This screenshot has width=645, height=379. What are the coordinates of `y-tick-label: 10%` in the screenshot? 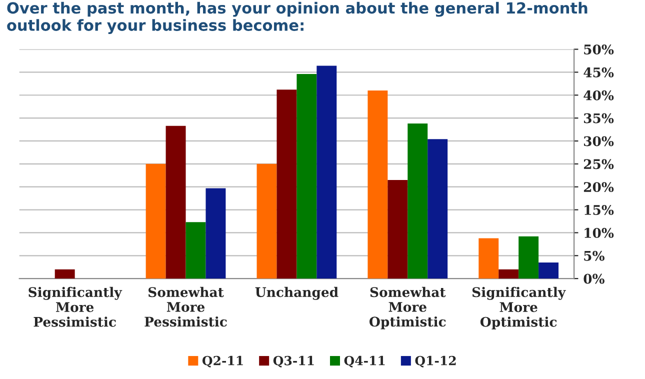 It's located at (599, 233).